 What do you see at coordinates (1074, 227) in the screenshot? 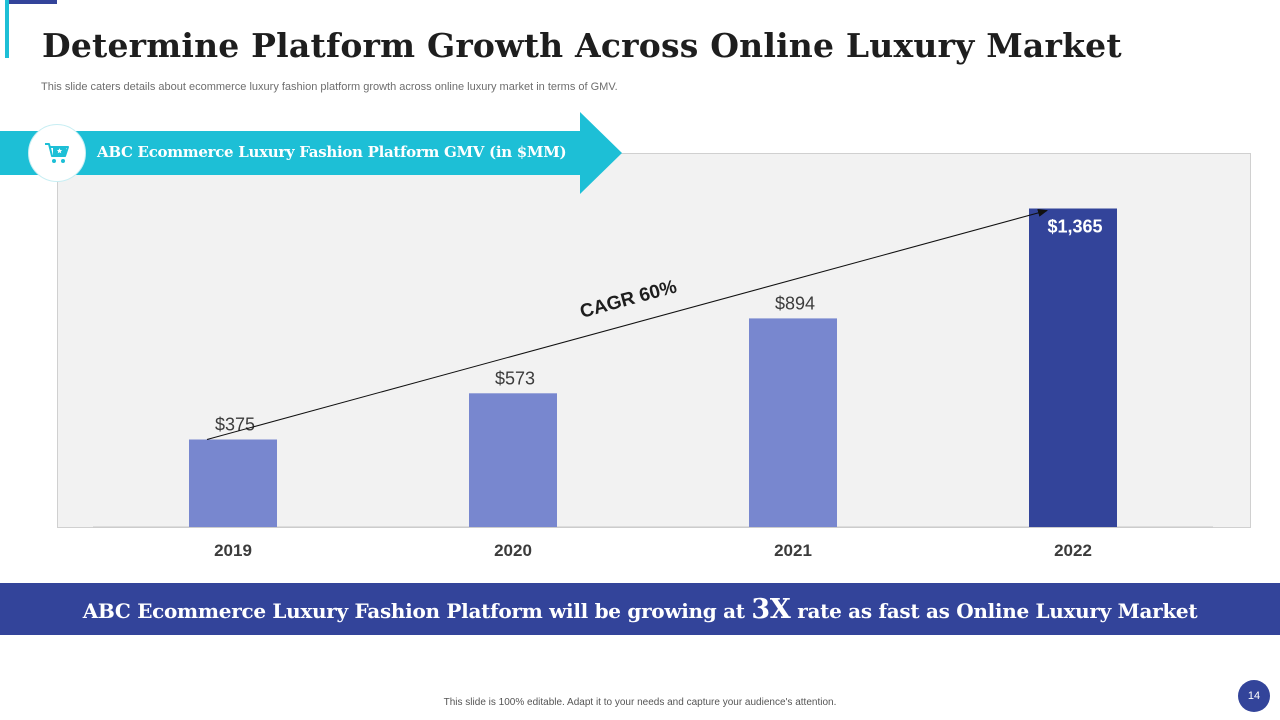
I see `data-label-2022: $1,365` at bounding box center [1074, 227].